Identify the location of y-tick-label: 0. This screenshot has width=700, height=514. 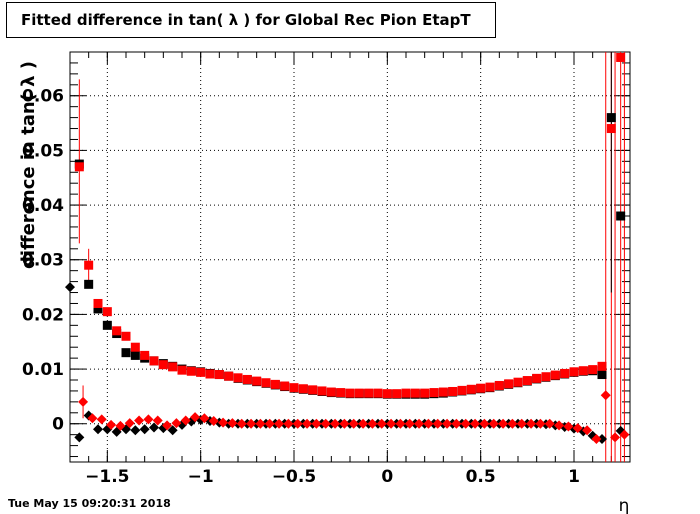
(58, 425).